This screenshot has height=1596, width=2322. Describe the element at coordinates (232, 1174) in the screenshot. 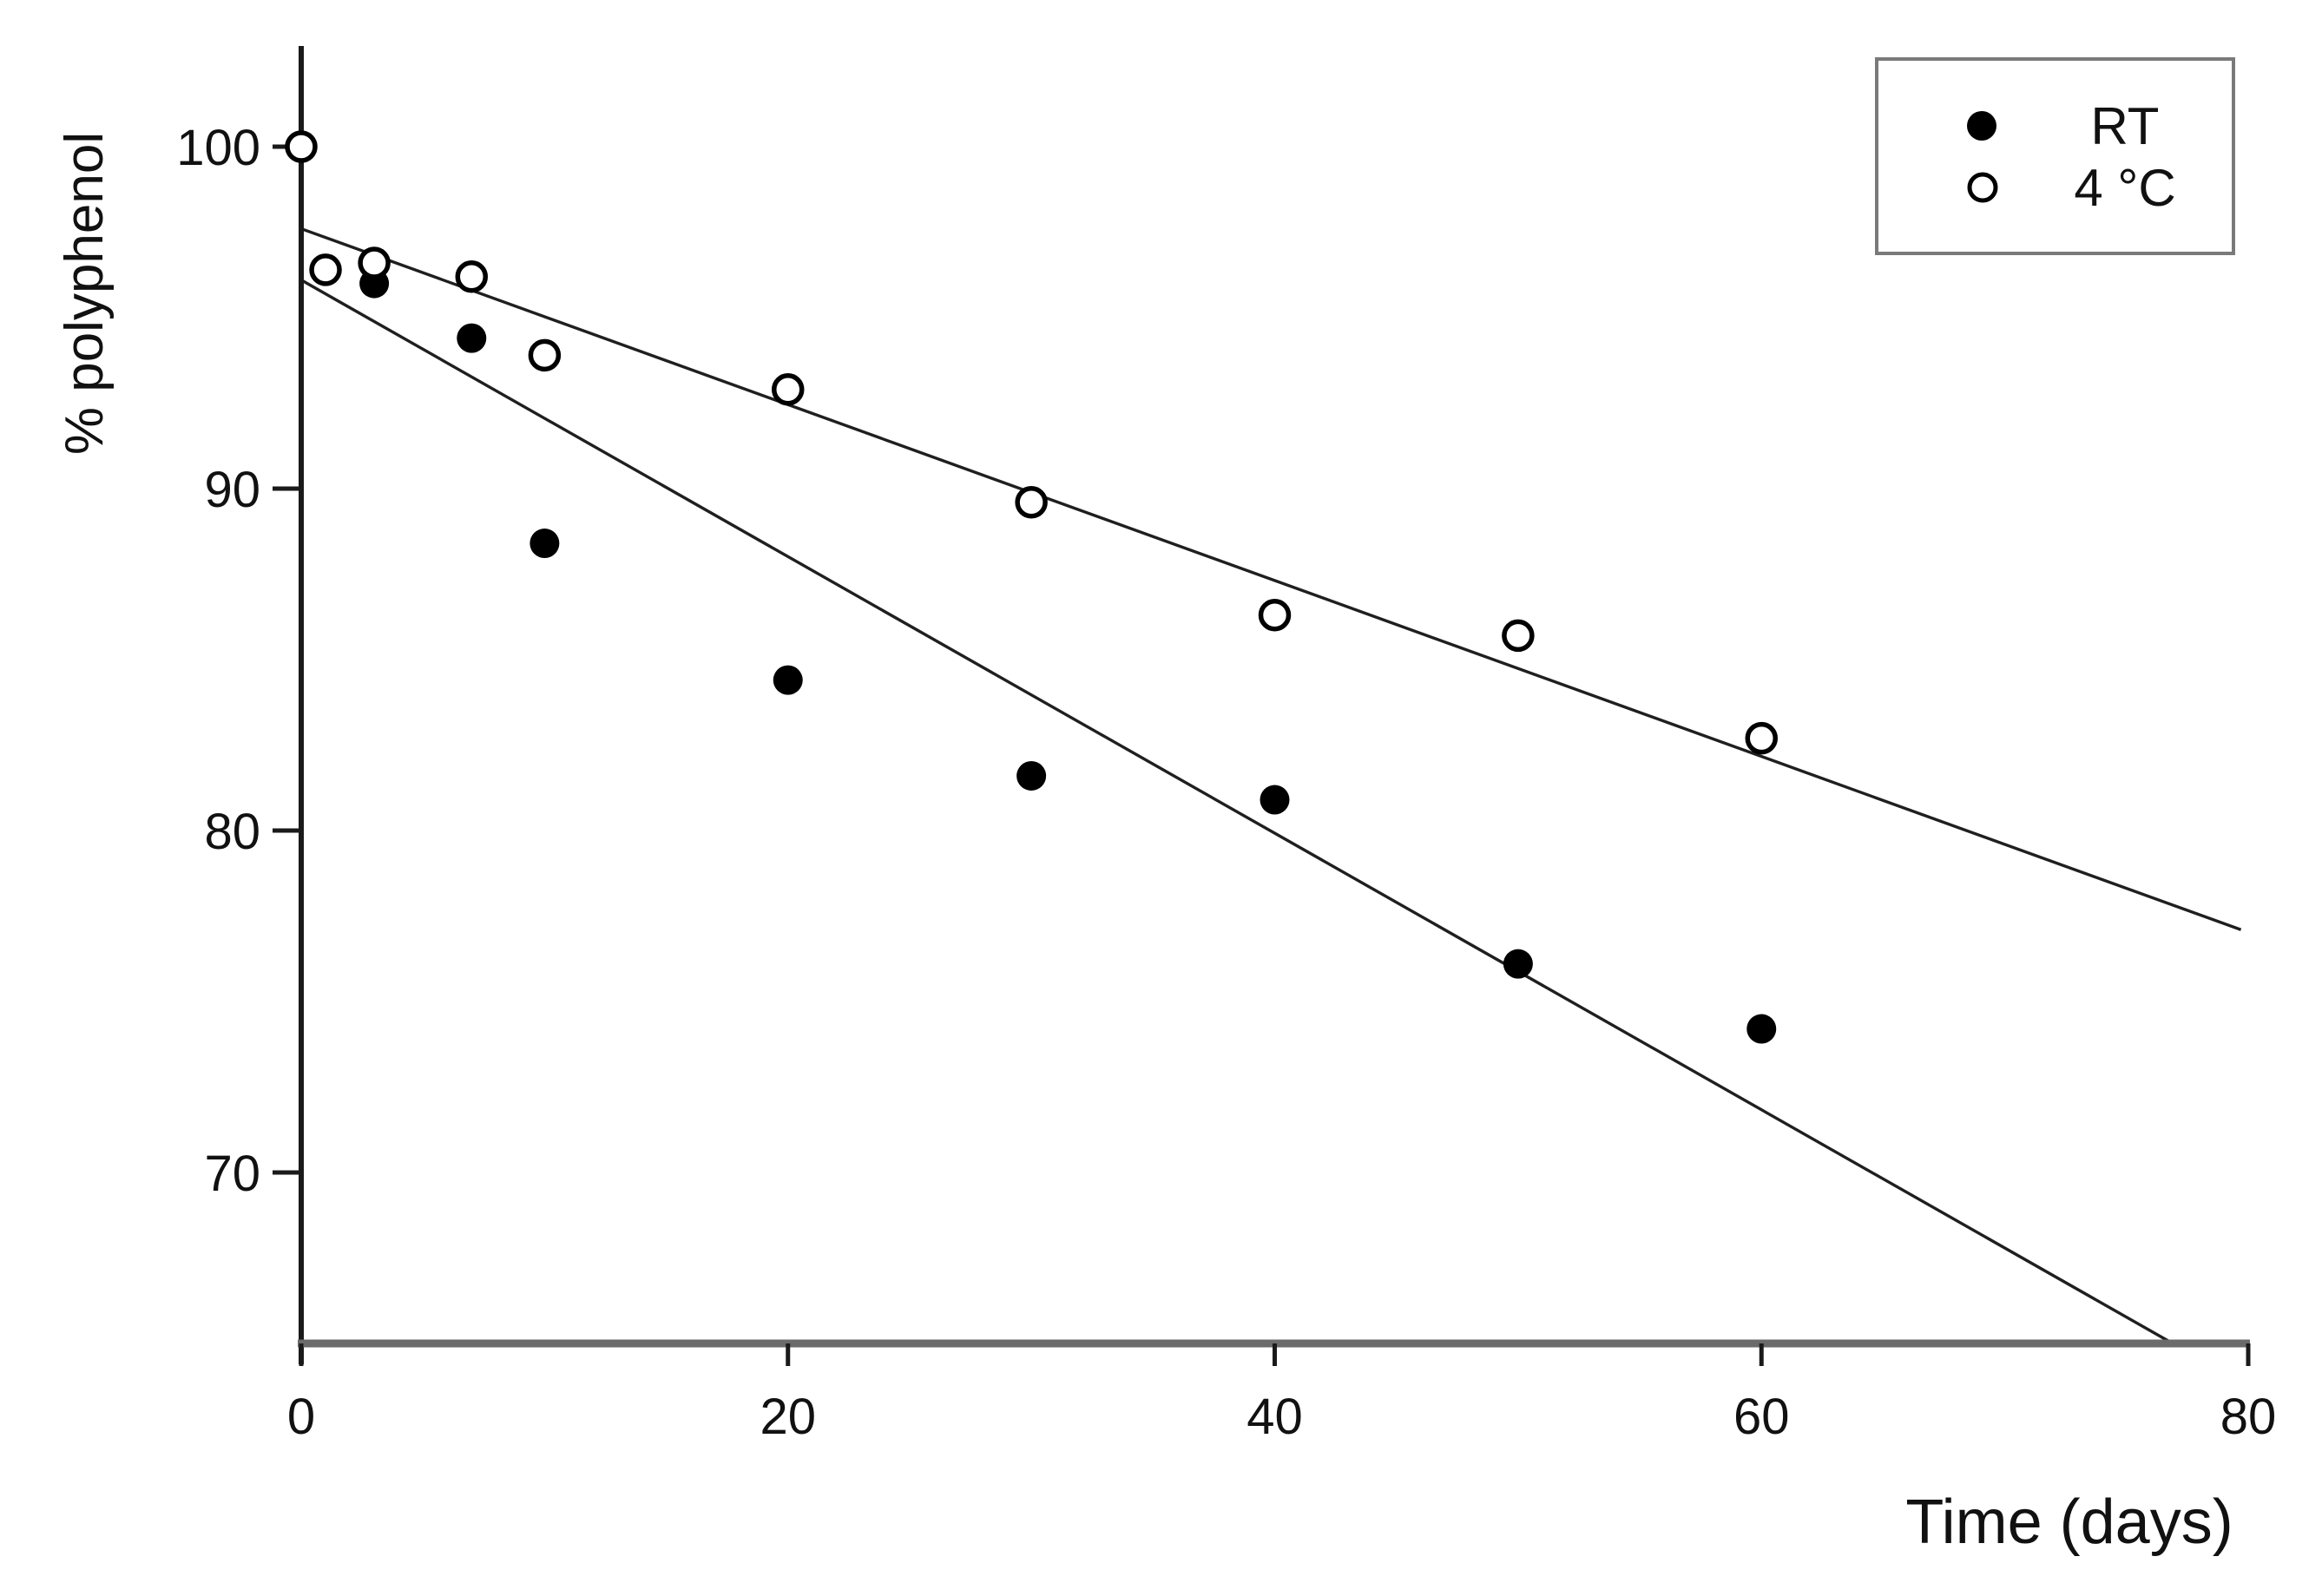

I see `y-tick-label: 70` at that location.